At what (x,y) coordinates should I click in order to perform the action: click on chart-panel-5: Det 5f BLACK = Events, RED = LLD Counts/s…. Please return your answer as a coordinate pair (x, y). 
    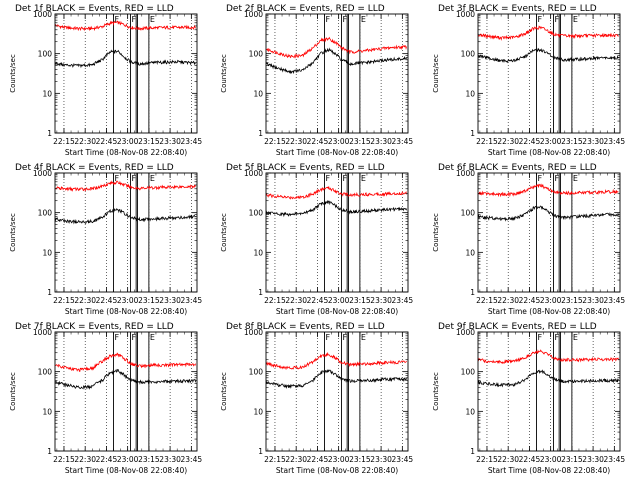
    Looking at the image, I should click on (316, 239).